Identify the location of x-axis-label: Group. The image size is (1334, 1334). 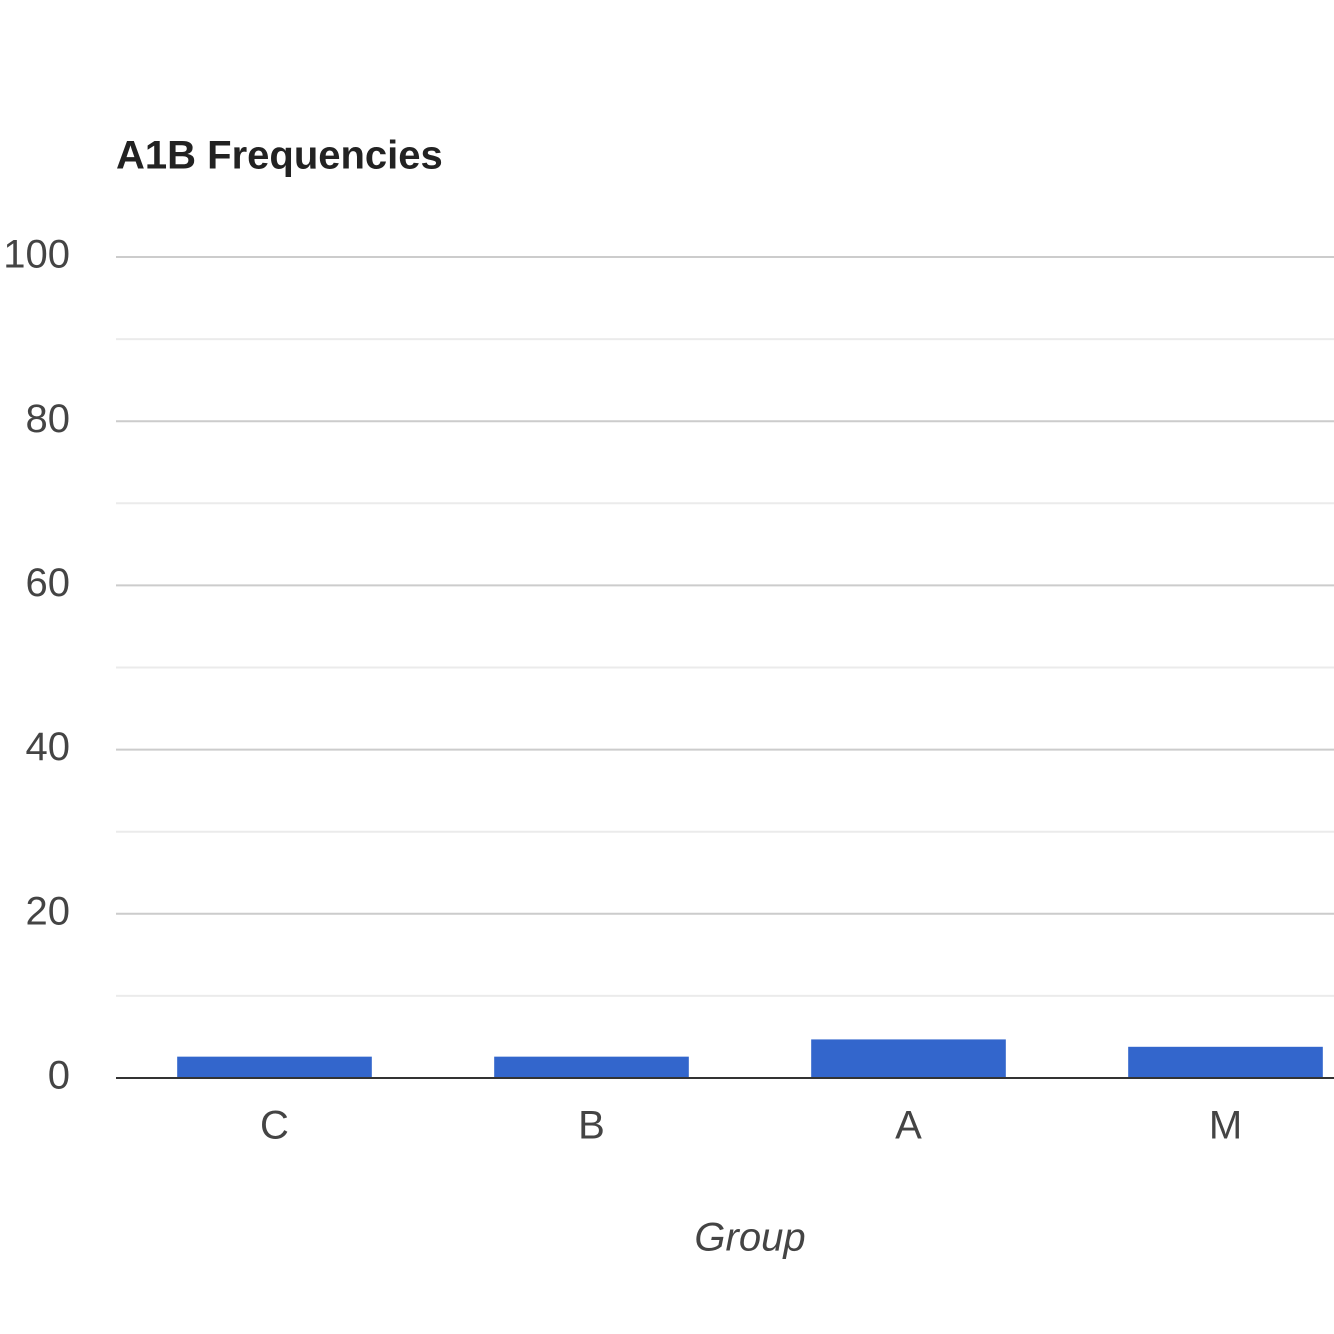
(749, 1238).